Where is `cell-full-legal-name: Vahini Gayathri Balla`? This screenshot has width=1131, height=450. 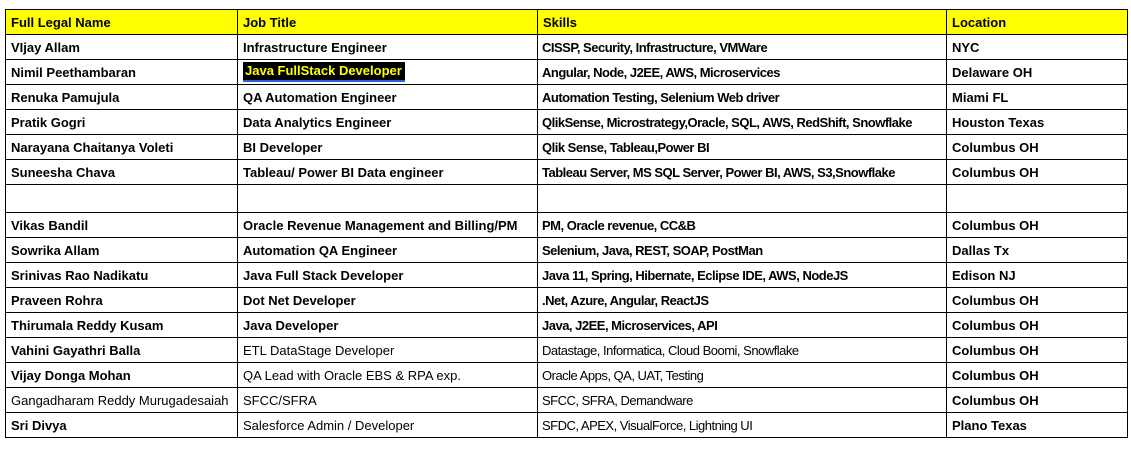
cell-full-legal-name: Vahini Gayathri Balla is located at coordinates (121, 350).